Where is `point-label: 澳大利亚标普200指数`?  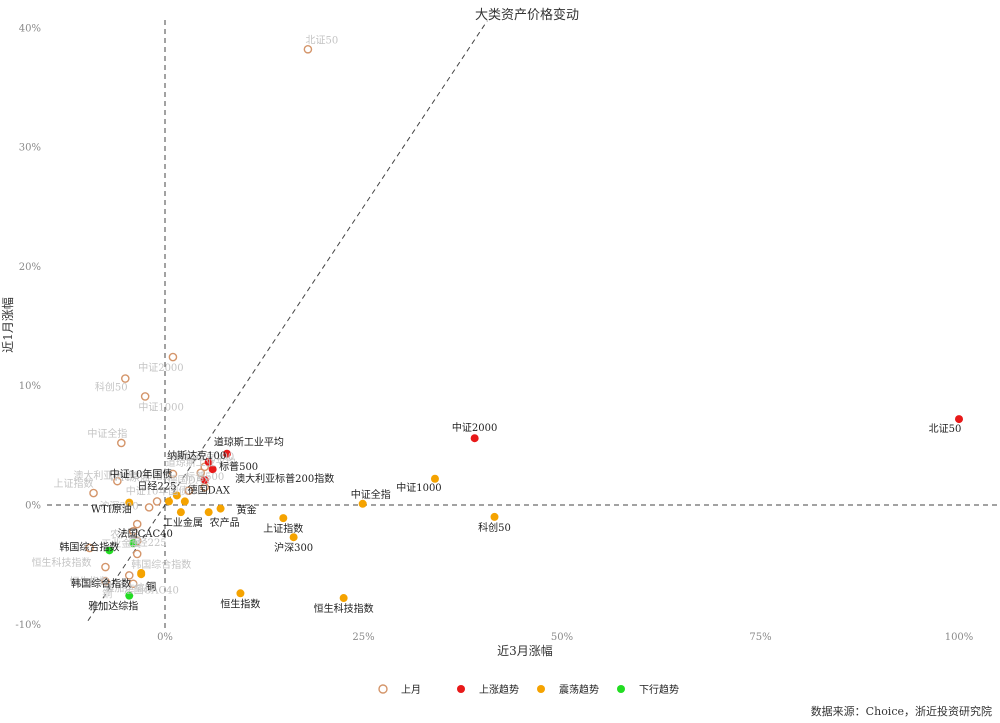 point-label: 澳大利亚标普200指数 is located at coordinates (122, 475).